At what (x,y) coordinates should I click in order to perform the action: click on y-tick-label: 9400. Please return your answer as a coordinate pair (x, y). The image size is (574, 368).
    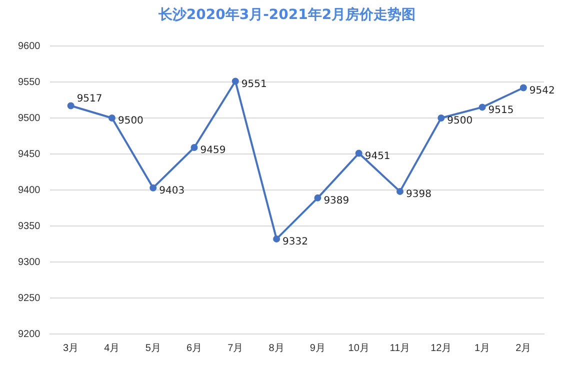
    Looking at the image, I should click on (29, 190).